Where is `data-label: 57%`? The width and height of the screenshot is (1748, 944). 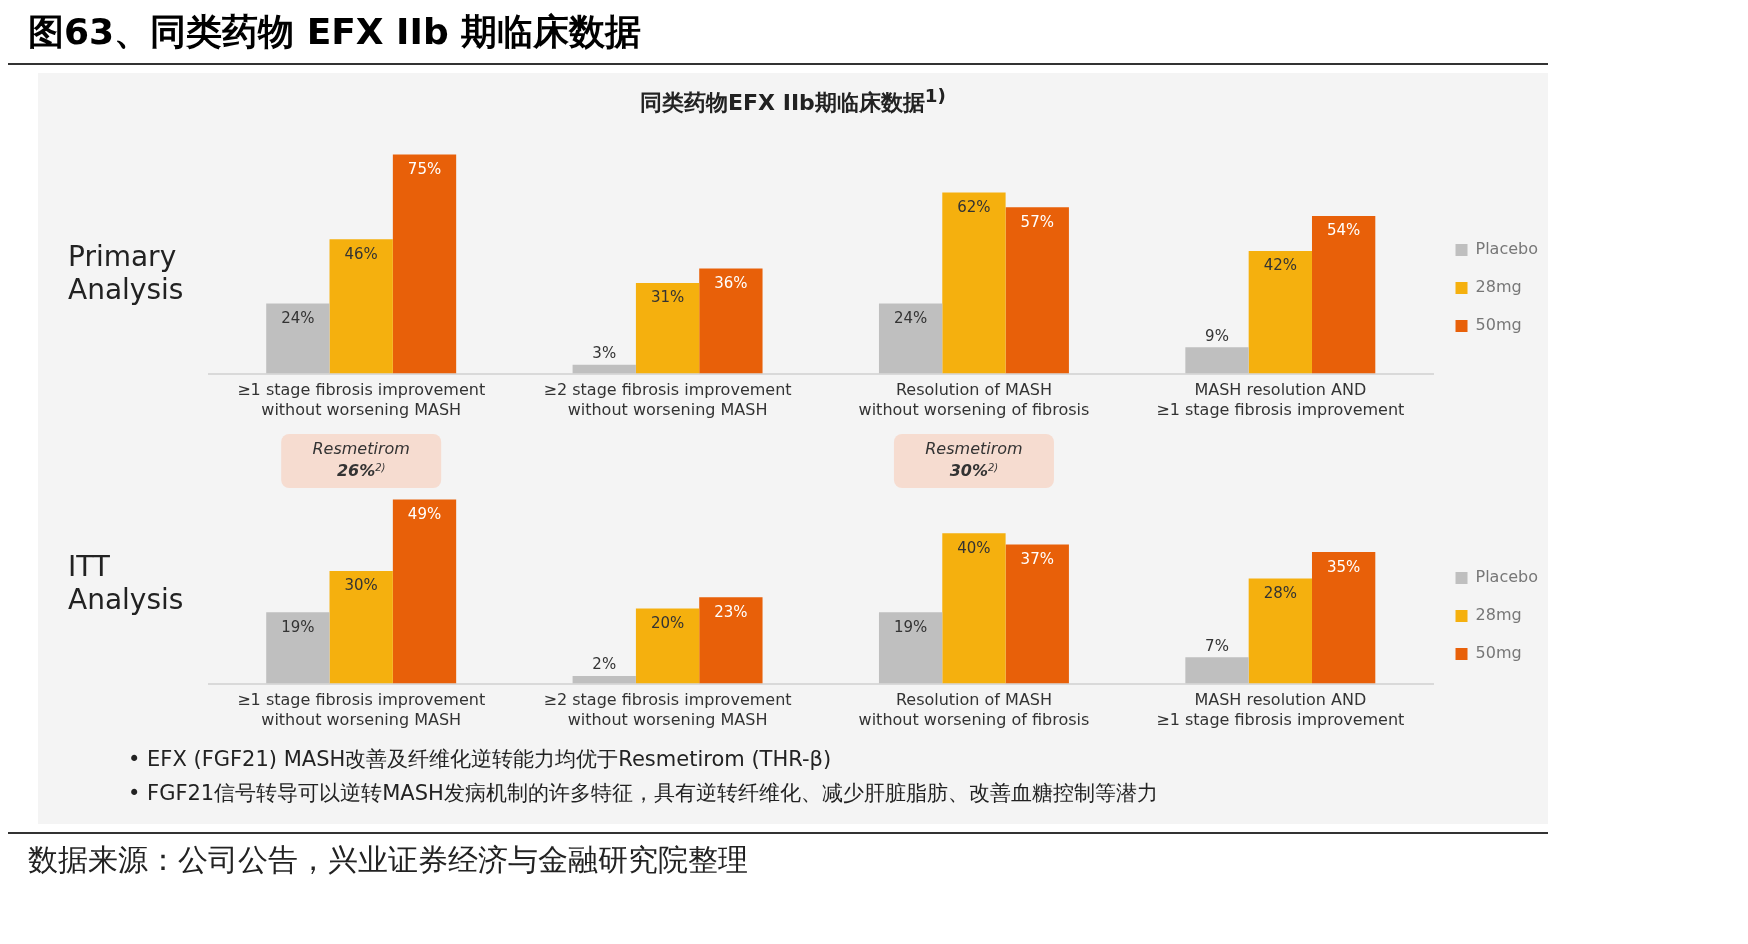 data-label: 57% is located at coordinates (1037, 221).